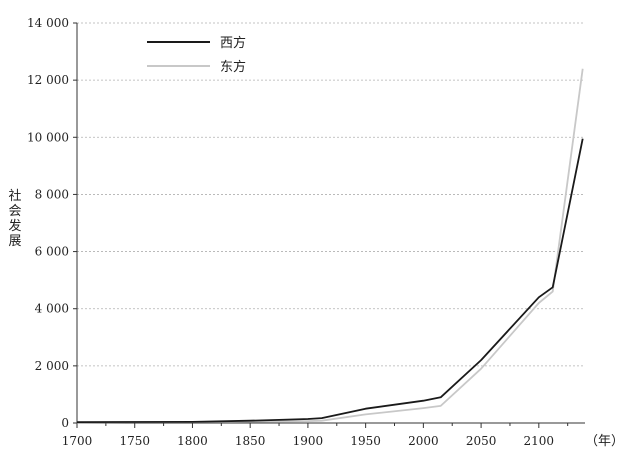 The width and height of the screenshot is (628, 467). Describe the element at coordinates (423, 441) in the screenshot. I see `x-tick-label: 2000` at that location.